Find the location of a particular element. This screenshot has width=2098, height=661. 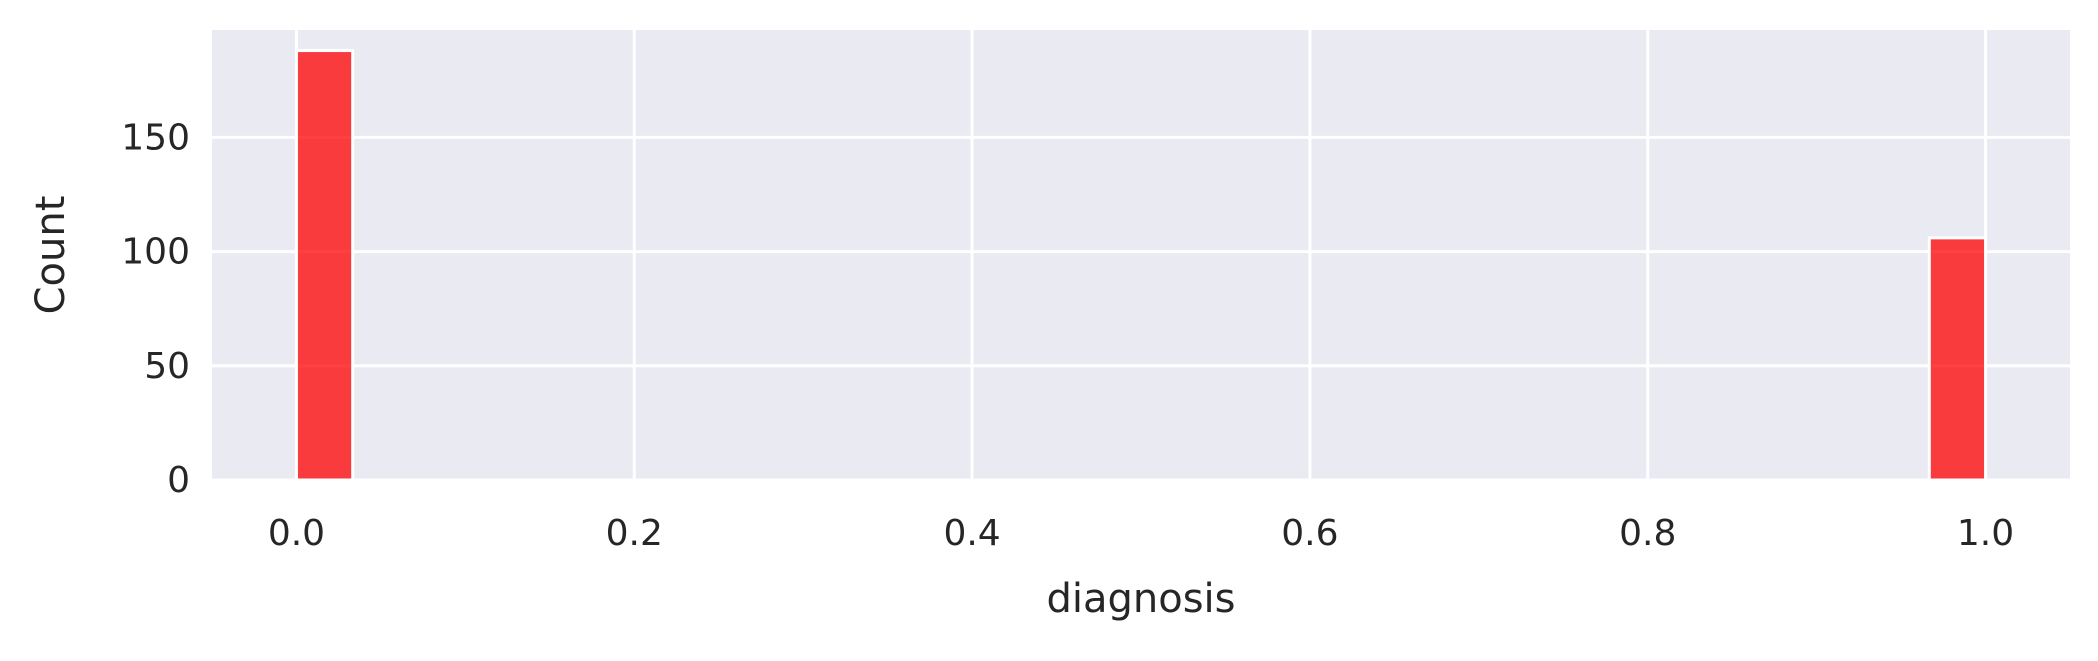

x-tick-label: 0.8 is located at coordinates (1647, 533).